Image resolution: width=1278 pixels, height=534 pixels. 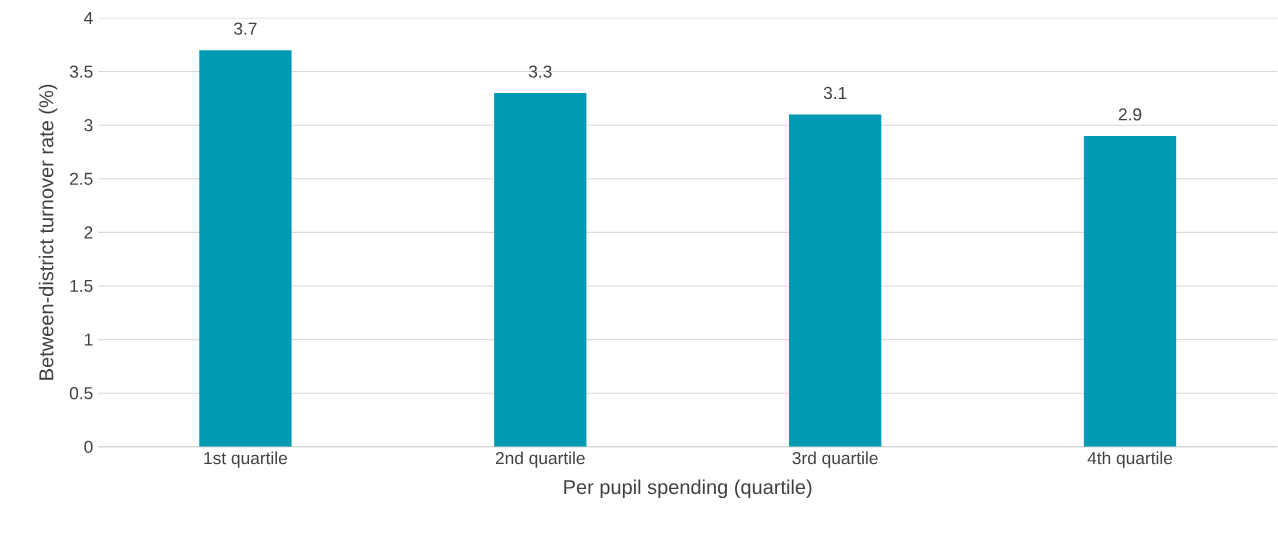 I want to click on x-tick-label: 1st quartile, so click(x=245, y=459).